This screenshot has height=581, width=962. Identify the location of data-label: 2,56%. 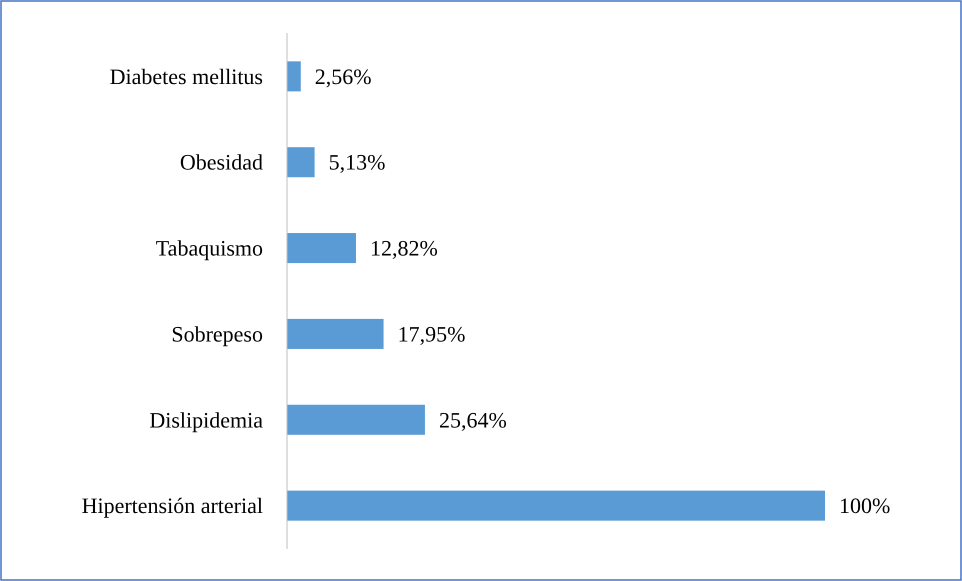
(343, 76).